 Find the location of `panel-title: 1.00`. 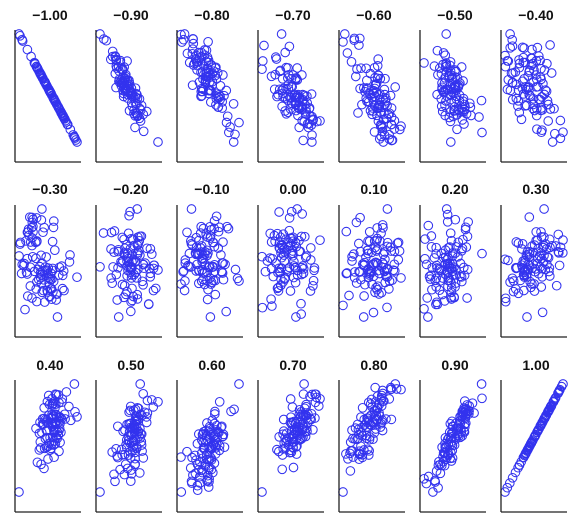

panel-title: 1.00 is located at coordinates (535, 365).